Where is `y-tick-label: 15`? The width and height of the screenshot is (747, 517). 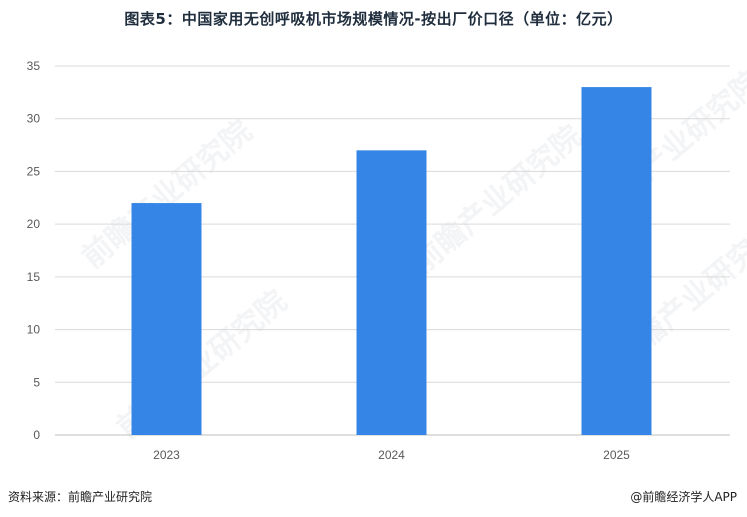
y-tick-label: 15 is located at coordinates (34, 277).